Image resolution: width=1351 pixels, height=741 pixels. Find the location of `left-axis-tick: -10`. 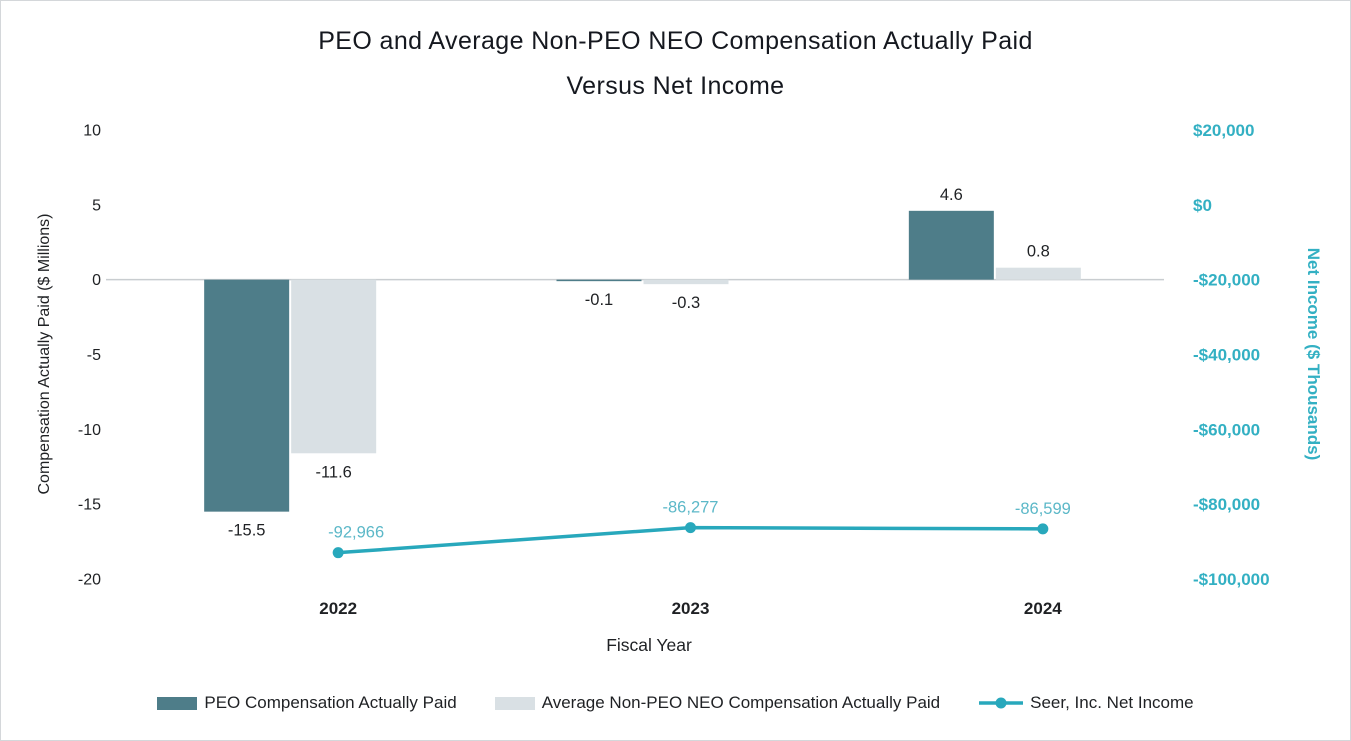

left-axis-tick: -10 is located at coordinates (89, 430).